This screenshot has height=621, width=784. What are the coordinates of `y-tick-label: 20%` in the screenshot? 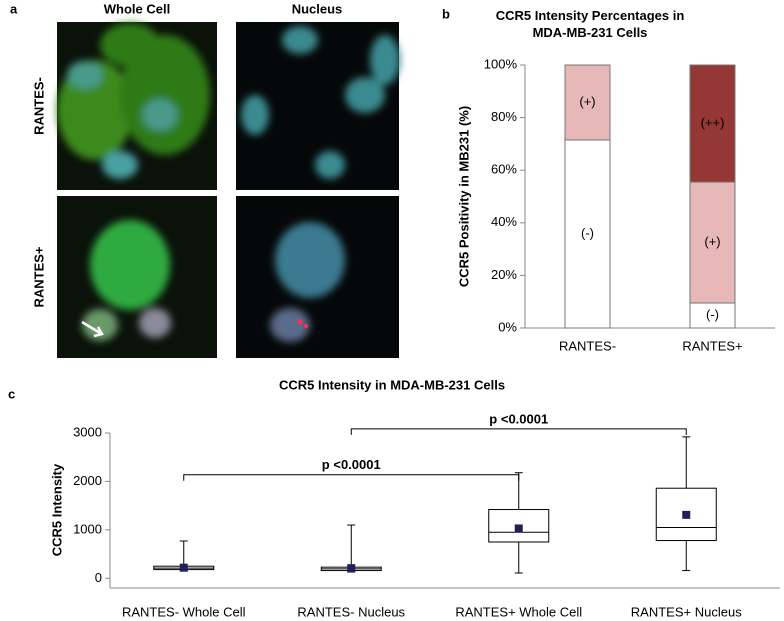 It's located at (504, 274).